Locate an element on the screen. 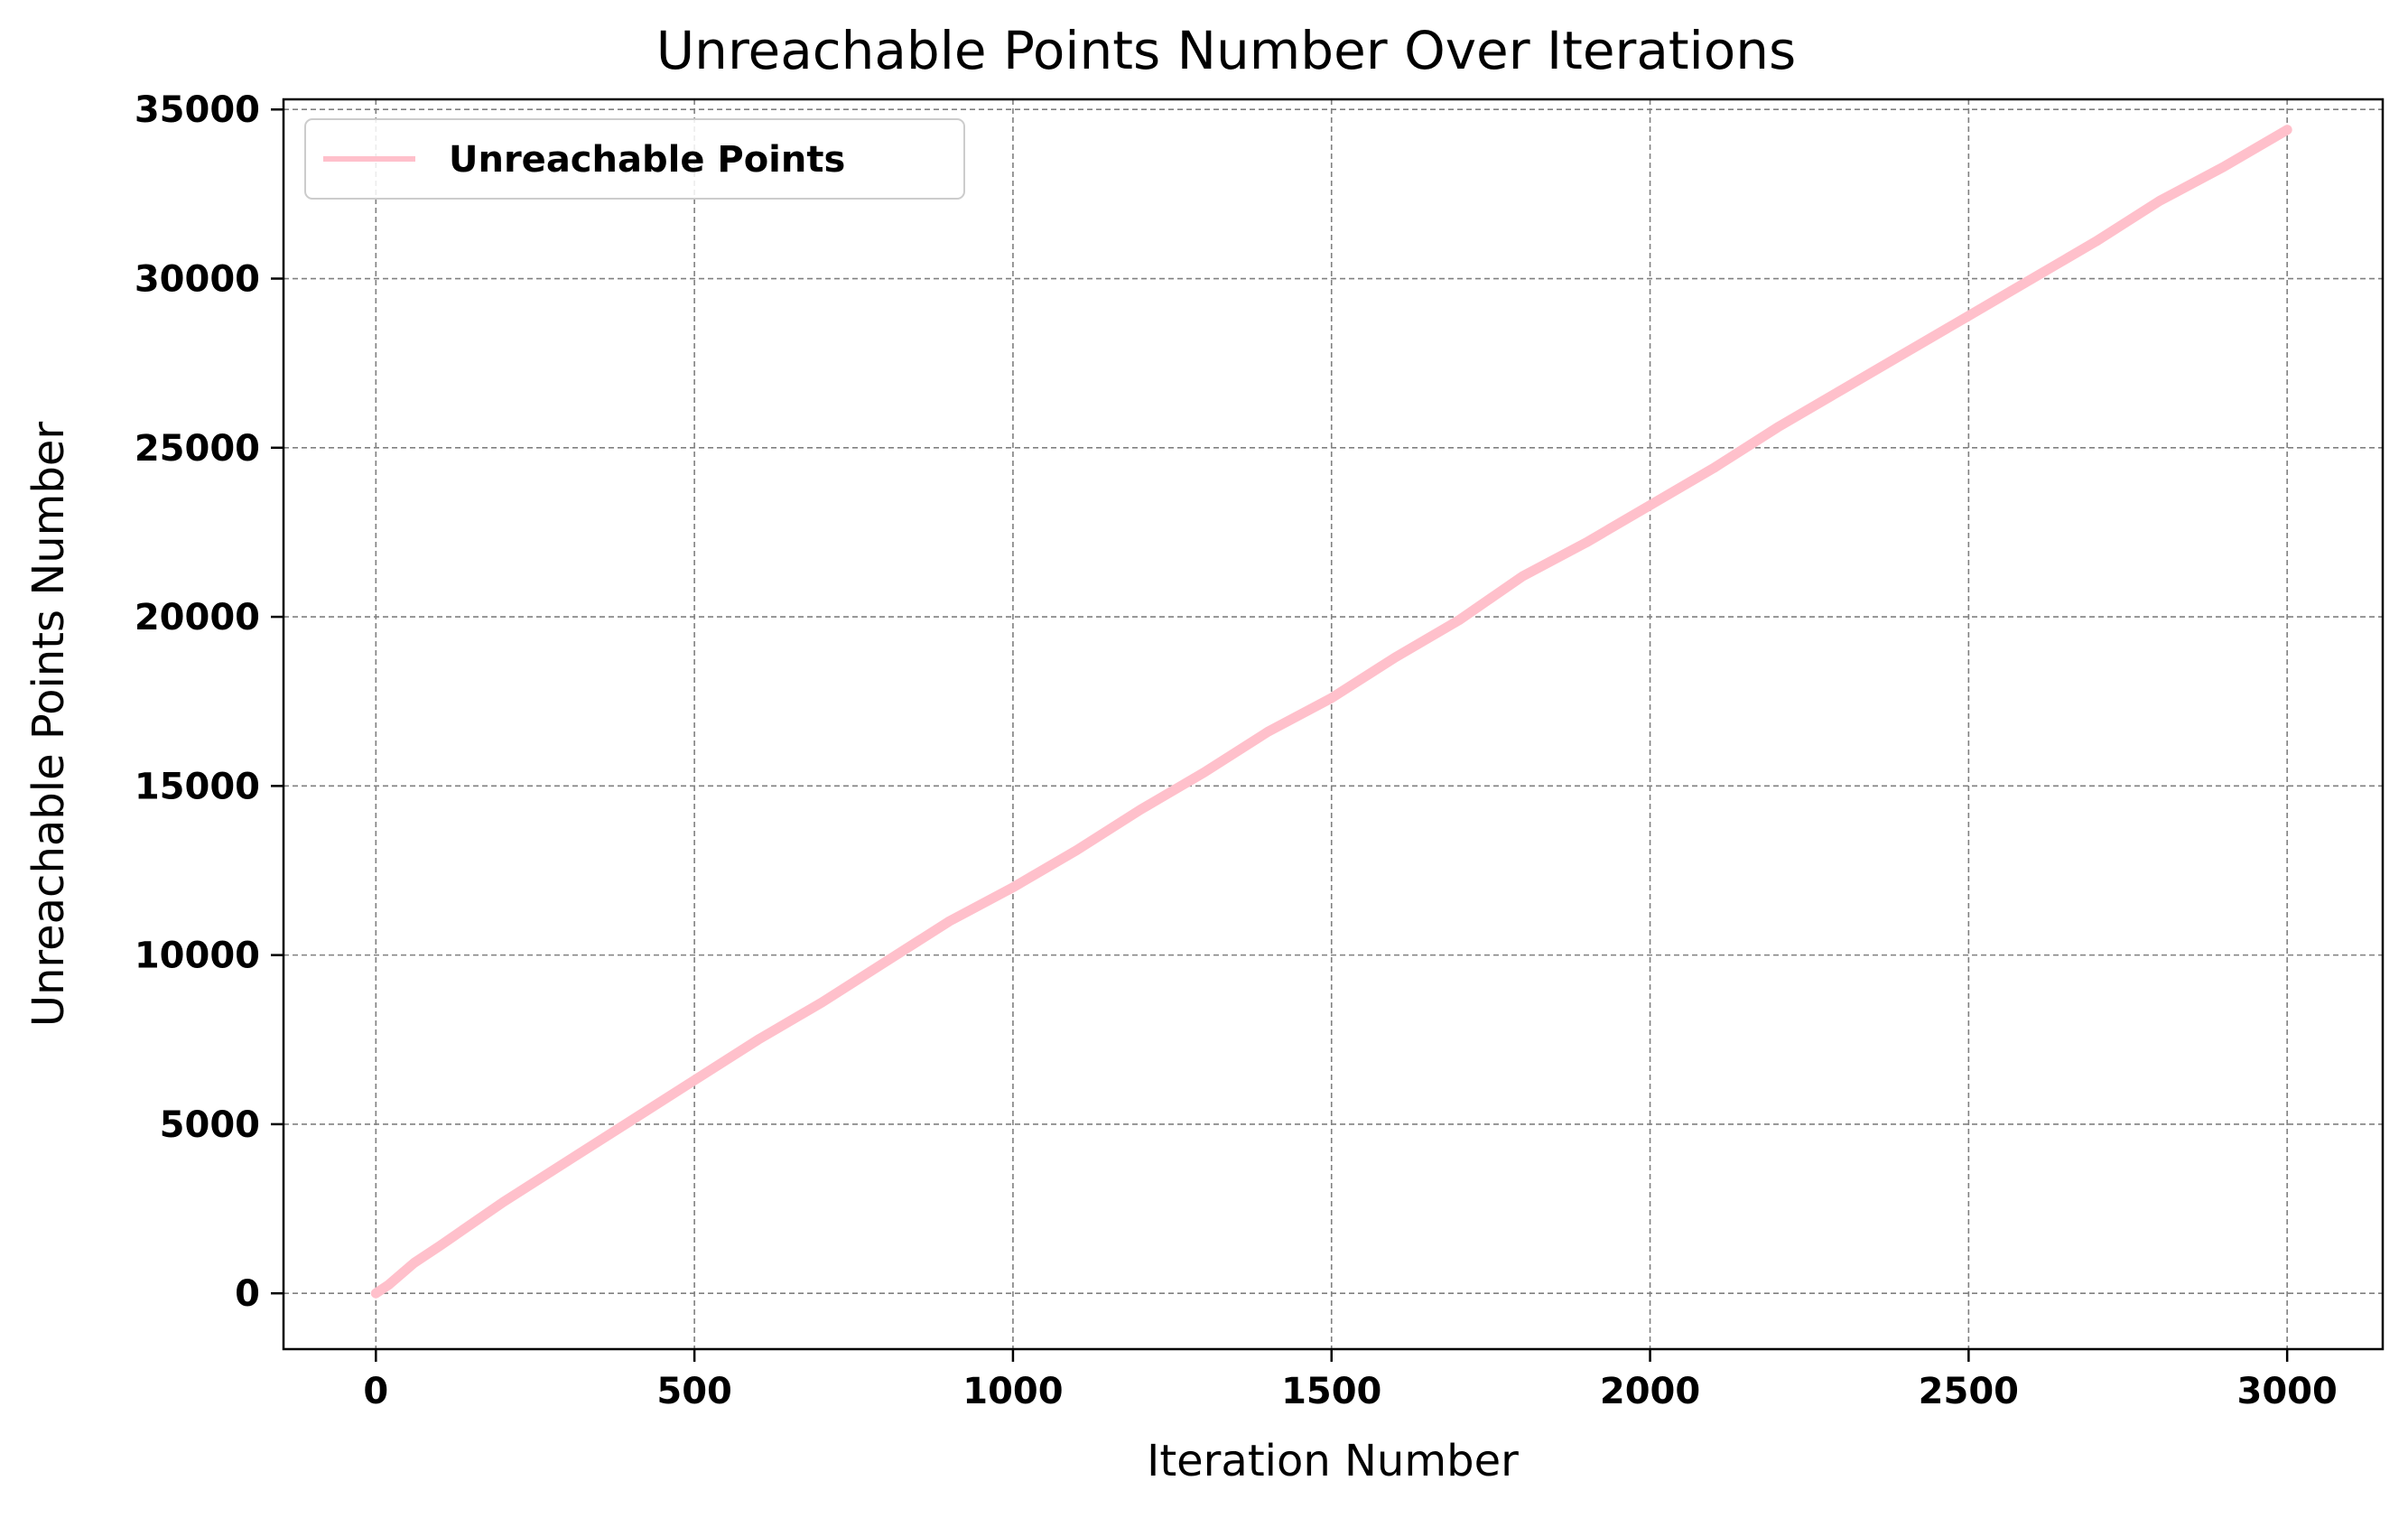 The image size is (2408, 1518). y-tick-label: 30000 is located at coordinates (197, 280).